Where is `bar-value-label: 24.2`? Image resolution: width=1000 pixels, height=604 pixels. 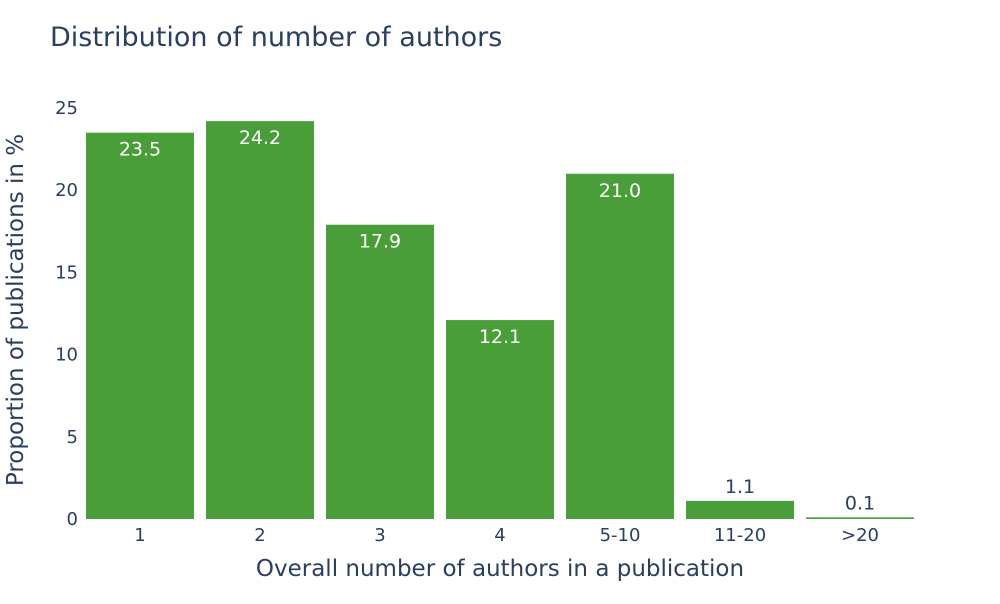
bar-value-label: 24.2 is located at coordinates (260, 138).